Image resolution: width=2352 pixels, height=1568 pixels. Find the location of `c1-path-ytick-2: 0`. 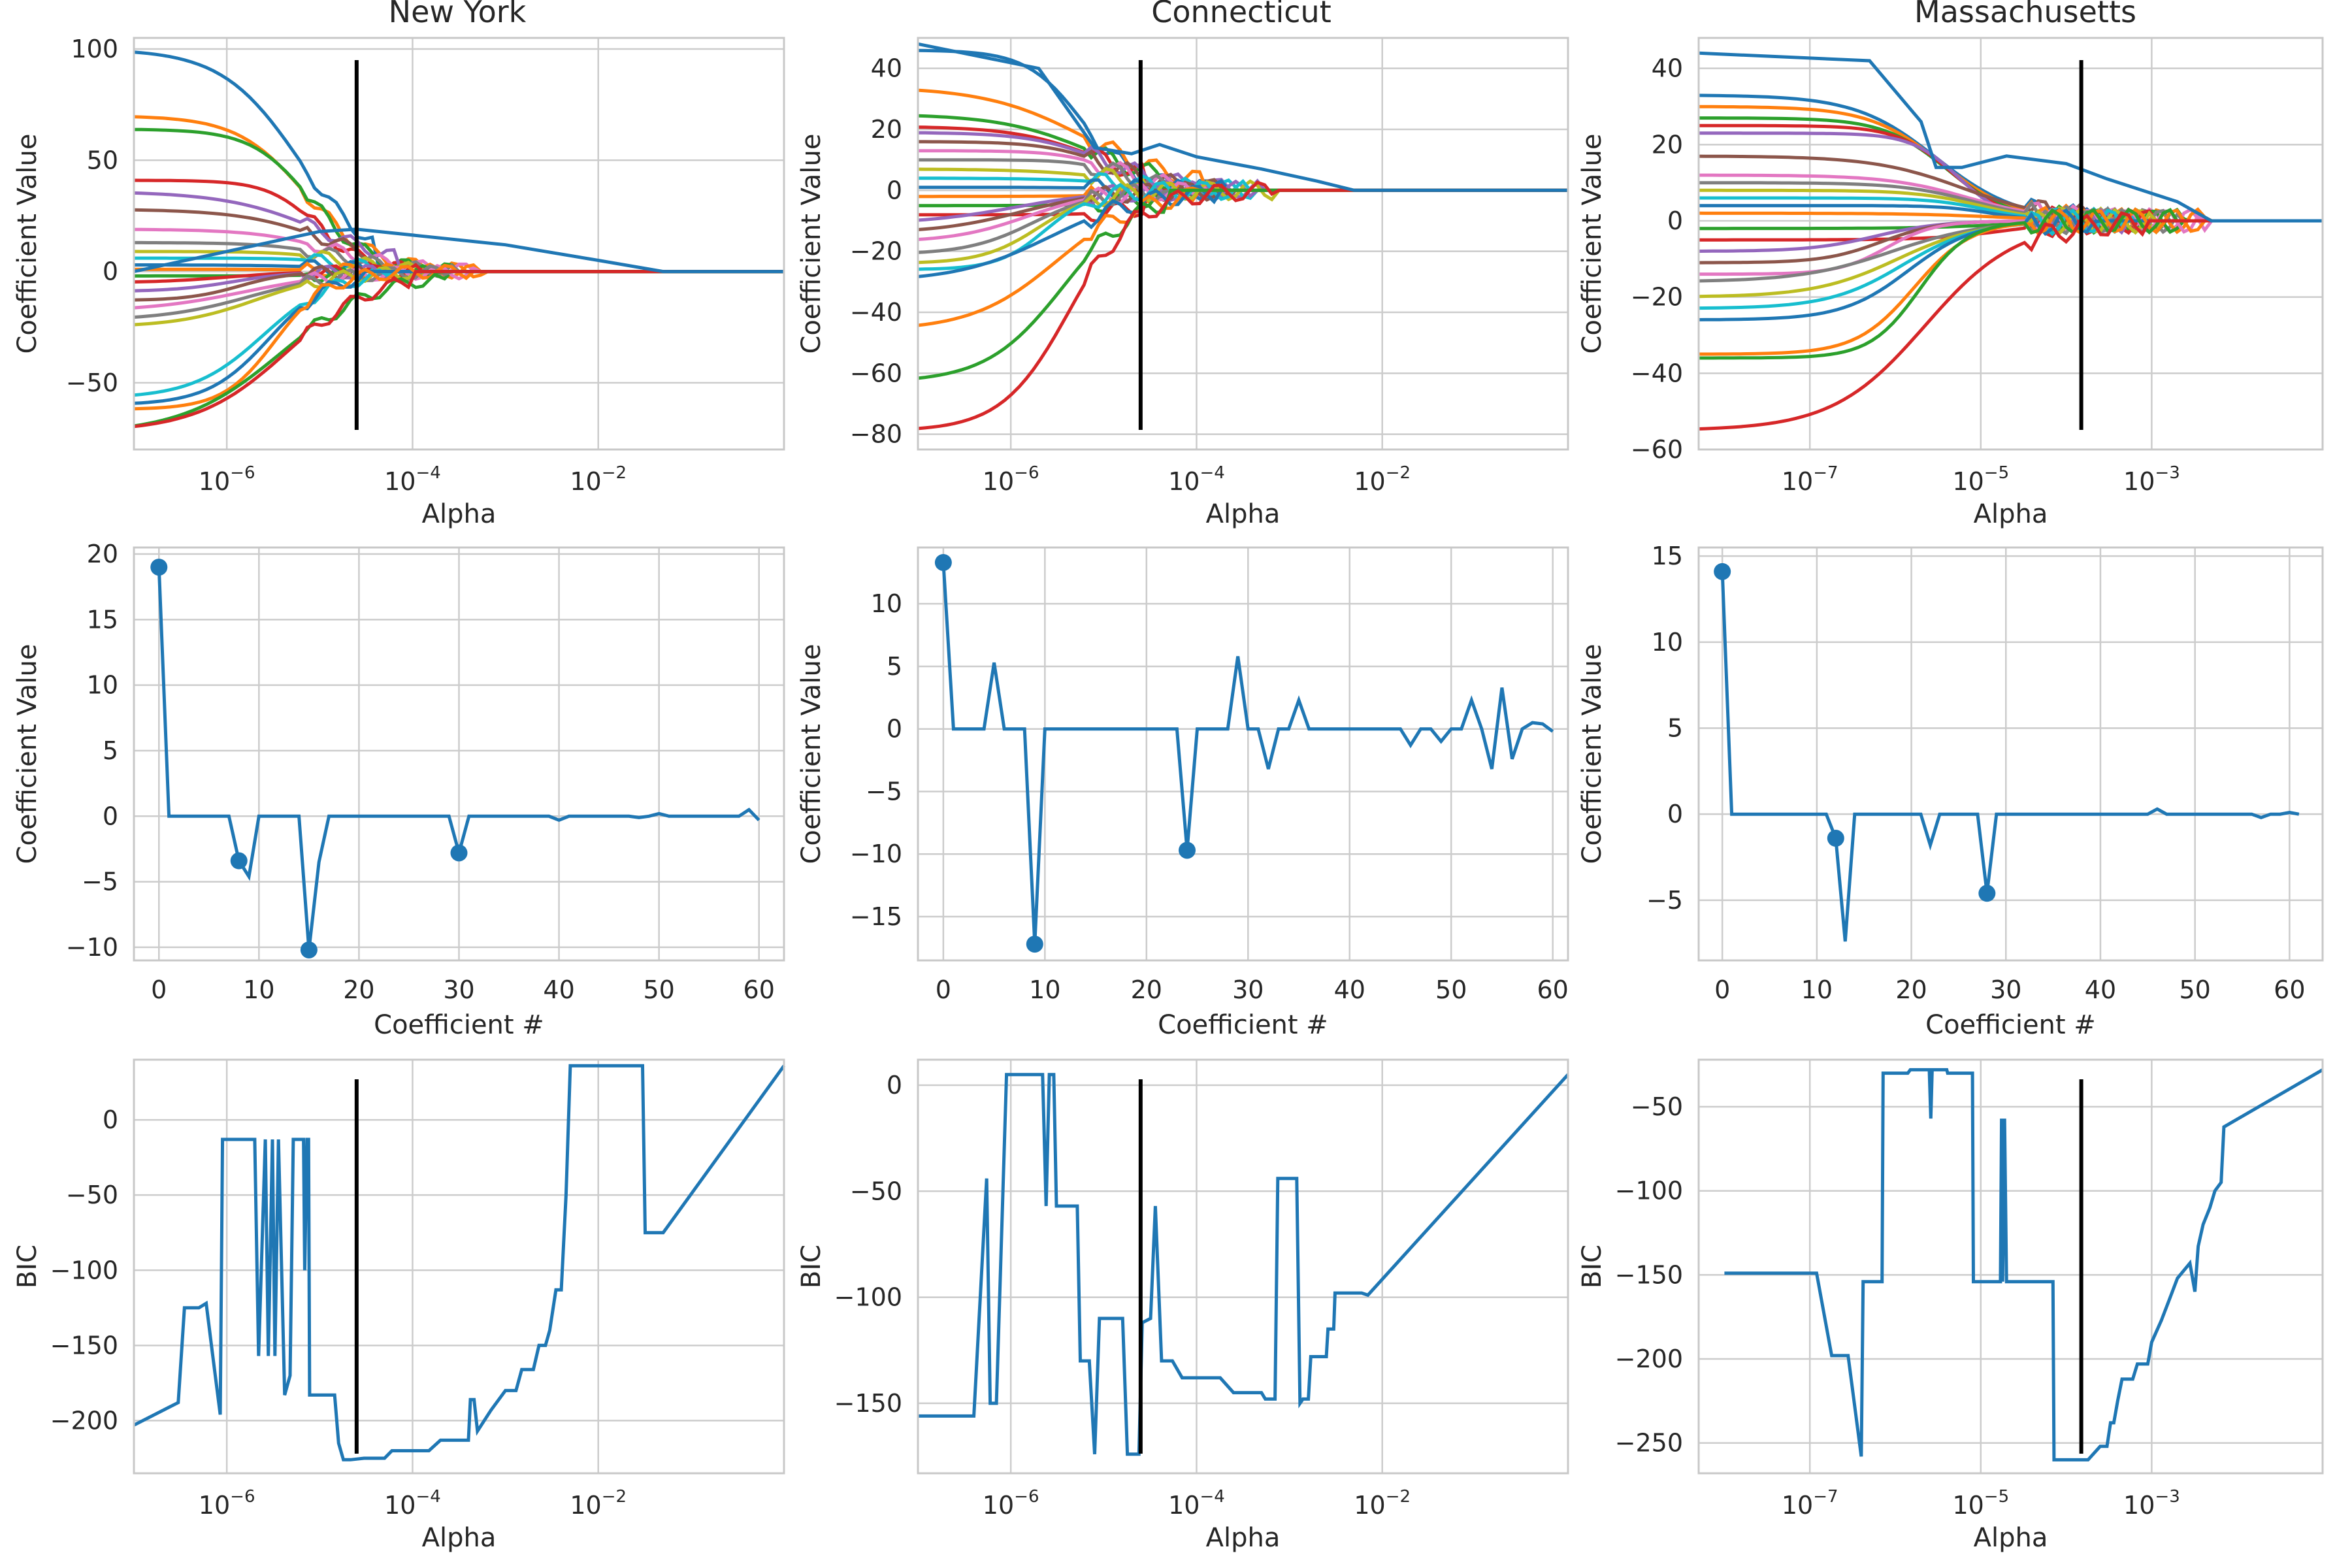

c1-path-ytick-2: 0 is located at coordinates (894, 190).